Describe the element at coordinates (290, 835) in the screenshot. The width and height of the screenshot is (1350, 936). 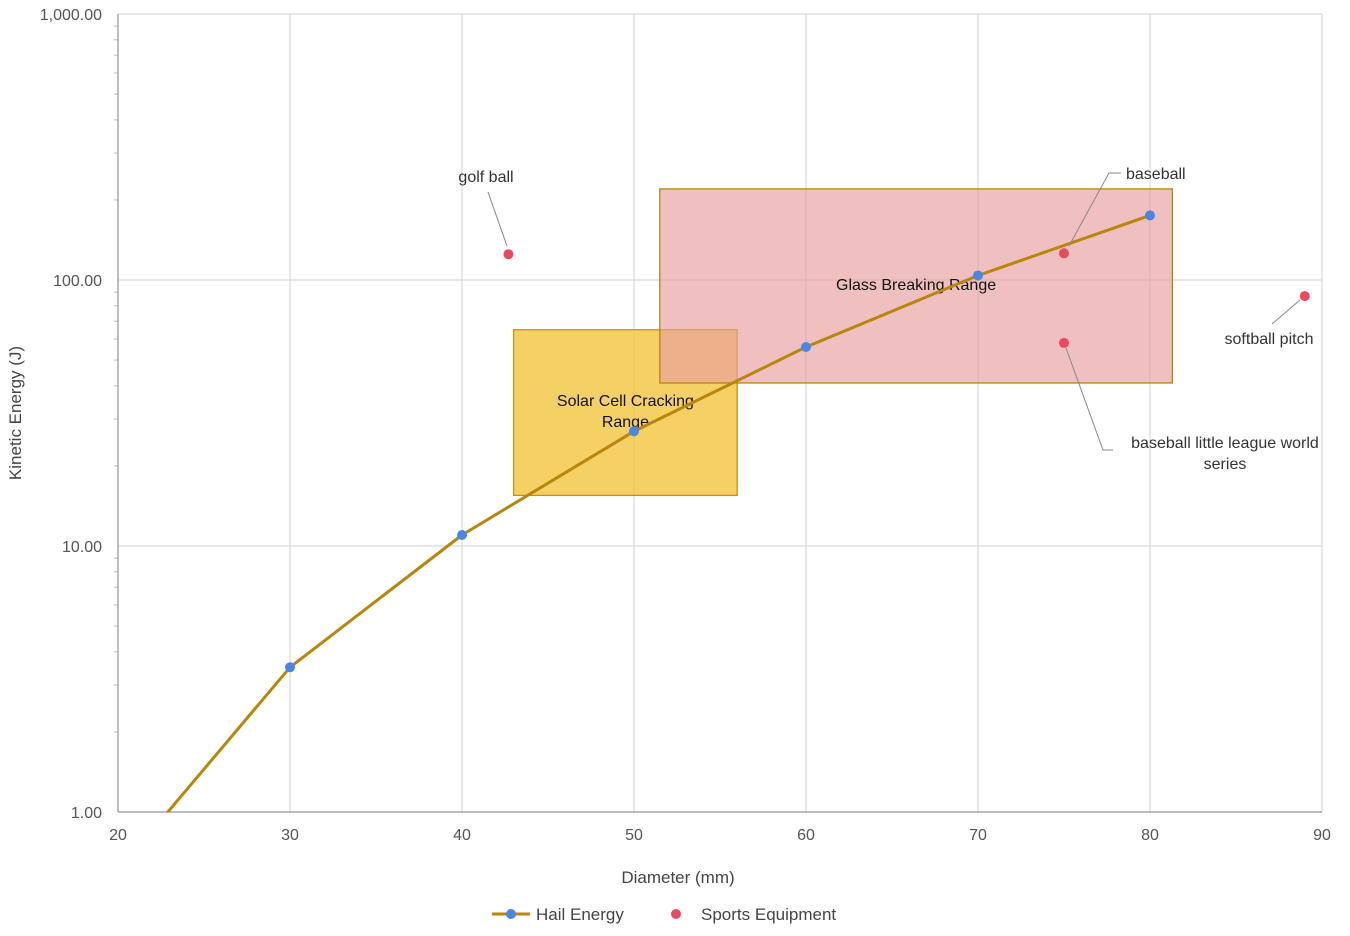
I see `x-tick-label: 30` at that location.